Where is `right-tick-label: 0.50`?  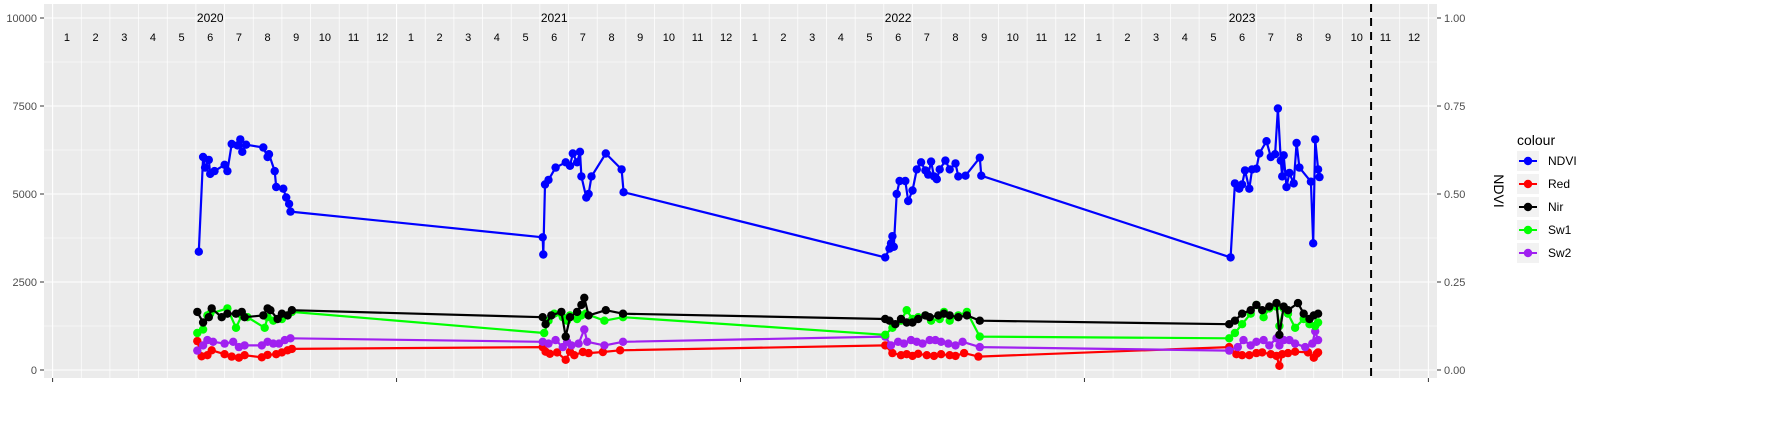
right-tick-label: 0.50 is located at coordinates (1454, 195).